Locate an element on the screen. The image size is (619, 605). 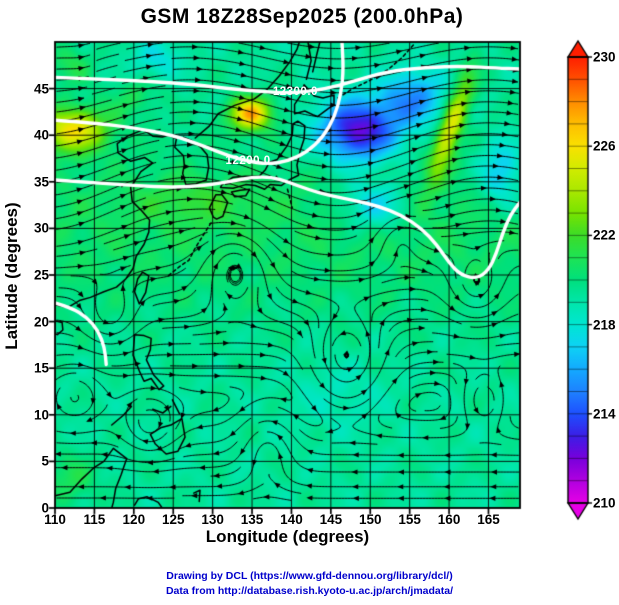
colorbar-tick-label: 210 is located at coordinates (604, 503).